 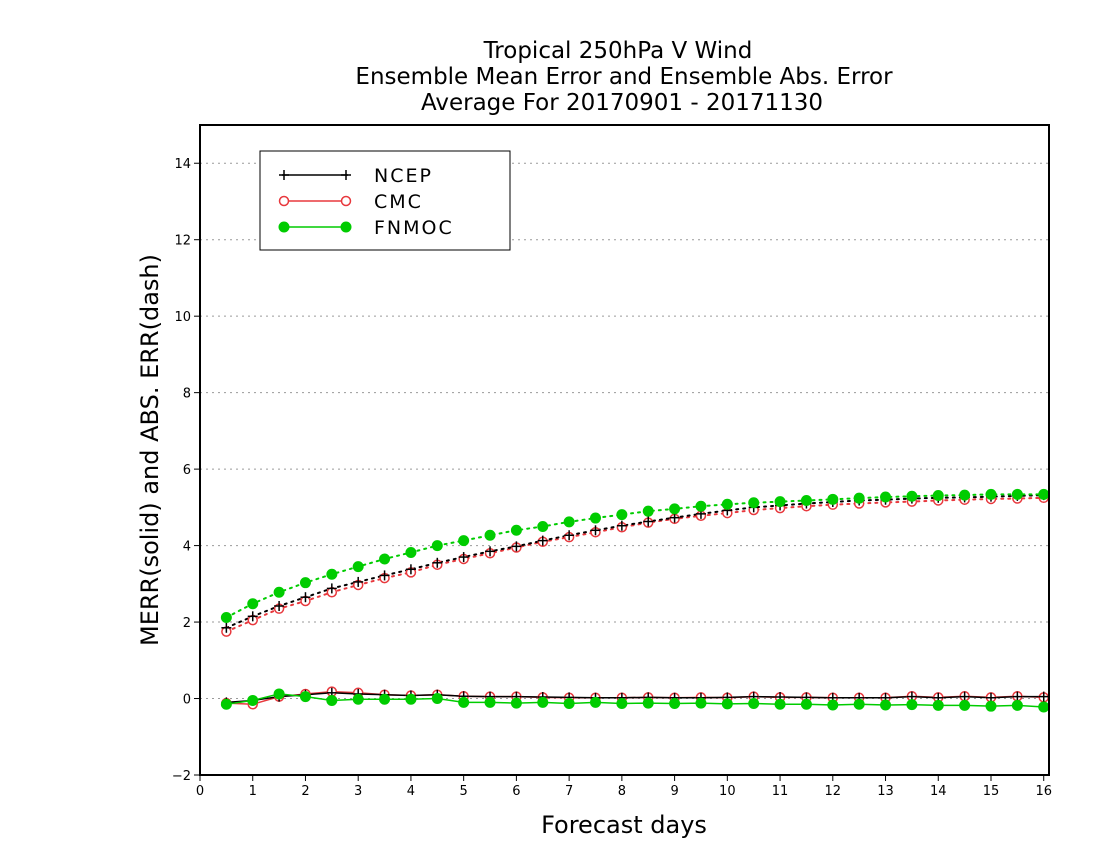 I want to click on x-tick-label: 0, so click(x=200, y=791).